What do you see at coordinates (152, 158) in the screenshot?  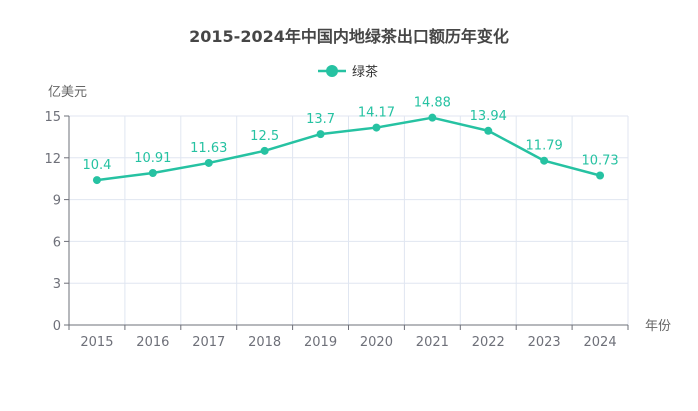 I see `data-label: 10.91` at bounding box center [152, 158].